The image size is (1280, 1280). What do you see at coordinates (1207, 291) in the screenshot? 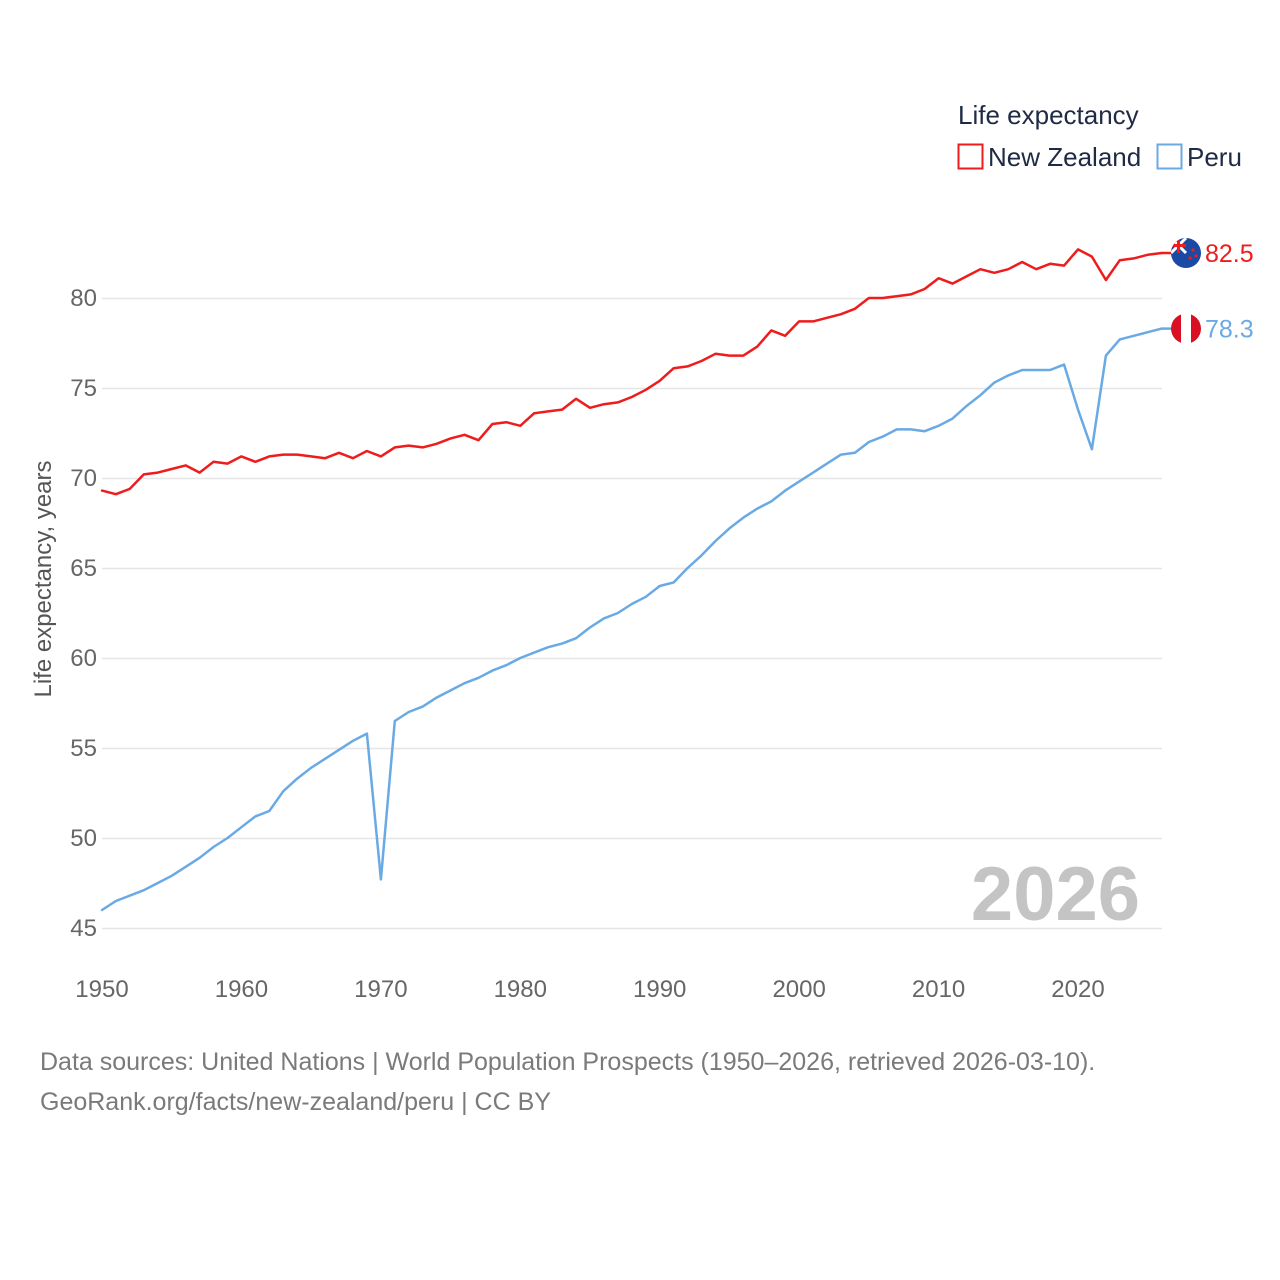
I see `series-end-markers: 82.5 78.3` at bounding box center [1207, 291].